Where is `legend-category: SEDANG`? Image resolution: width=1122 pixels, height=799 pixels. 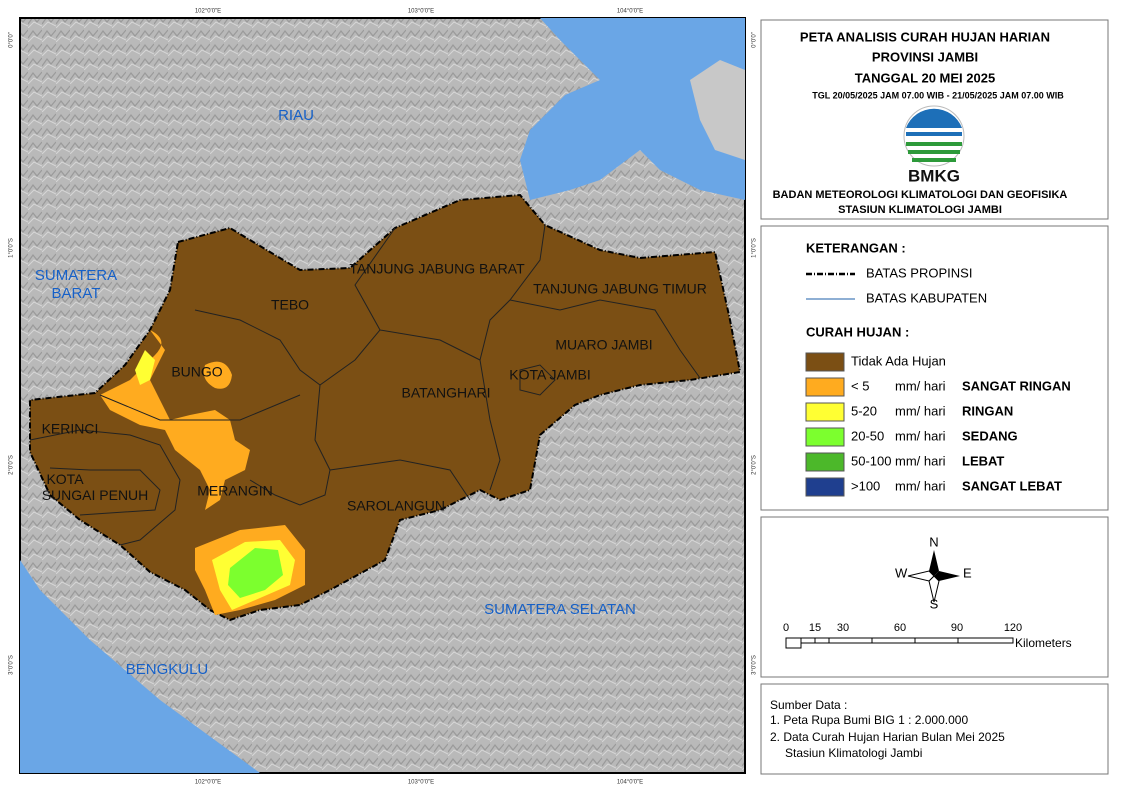 legend-category: SEDANG is located at coordinates (990, 435).